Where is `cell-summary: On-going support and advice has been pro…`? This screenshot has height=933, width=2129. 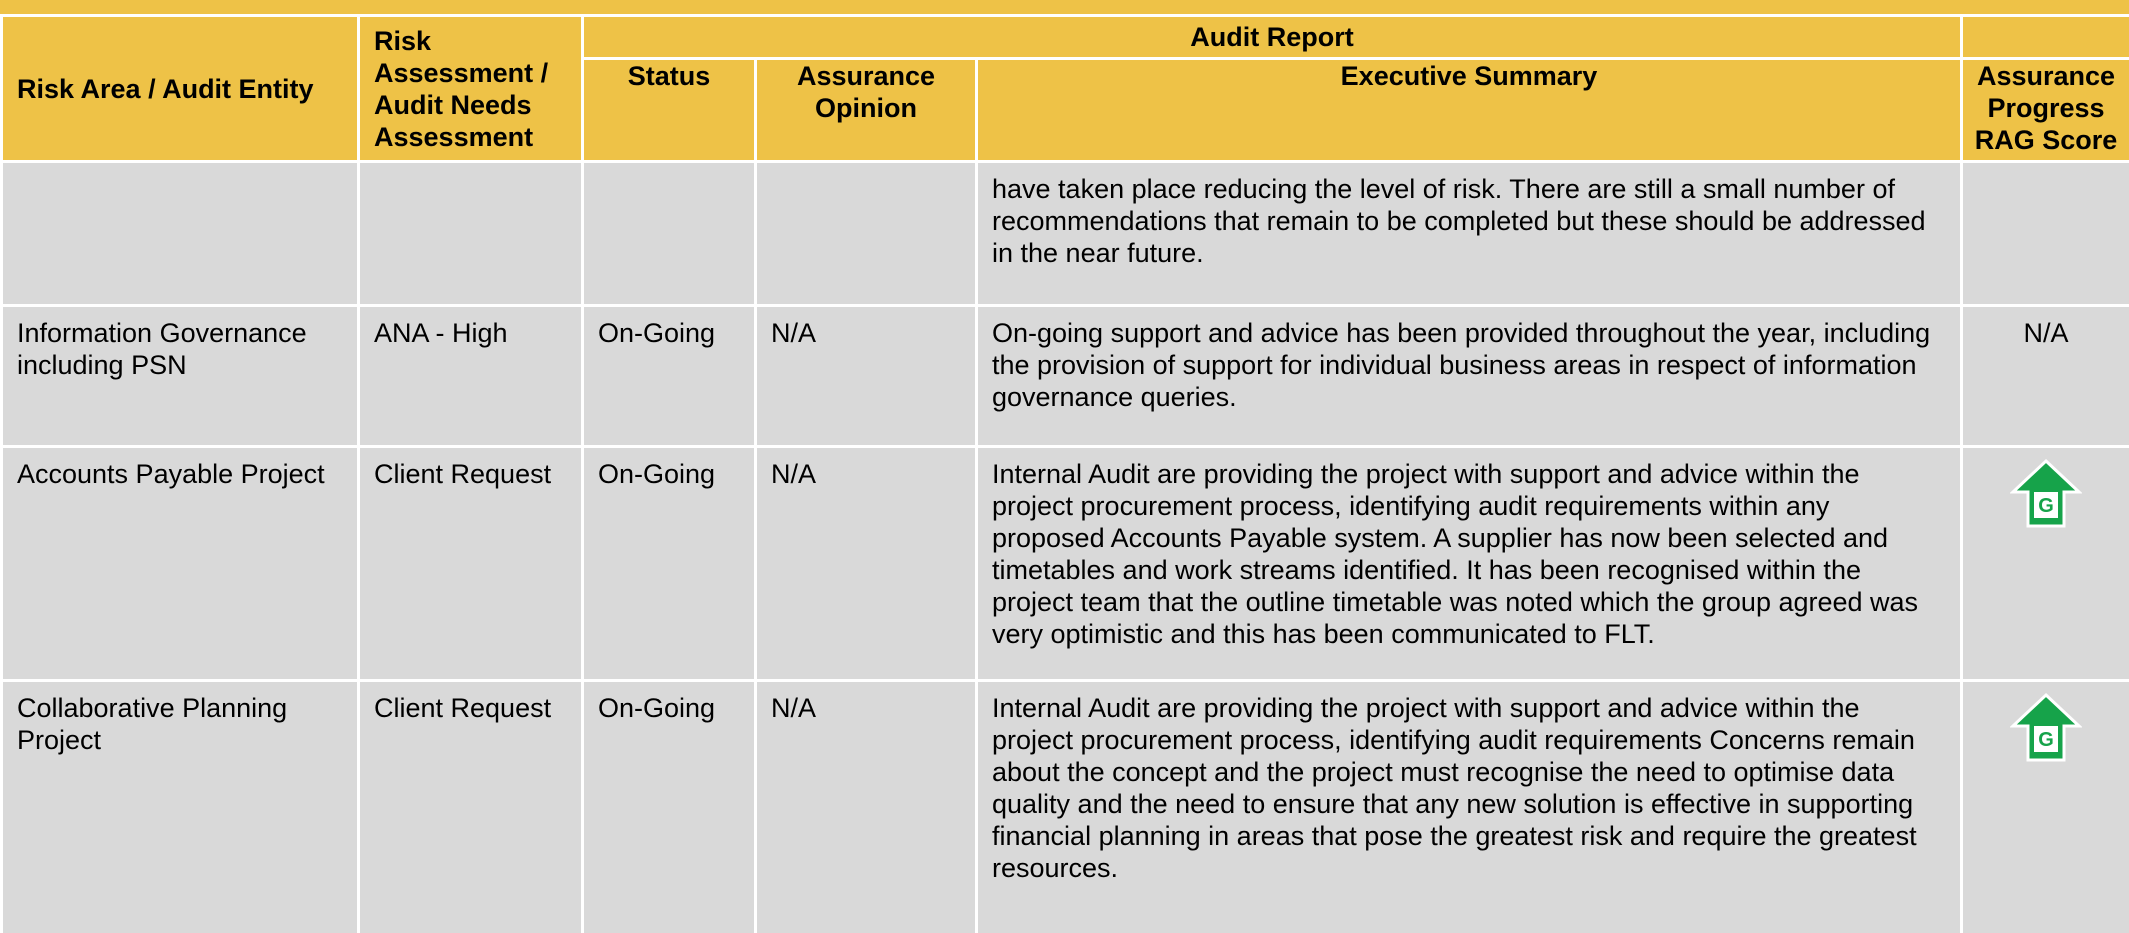
cell-summary: On-going support and advice has been pro… is located at coordinates (1469, 376).